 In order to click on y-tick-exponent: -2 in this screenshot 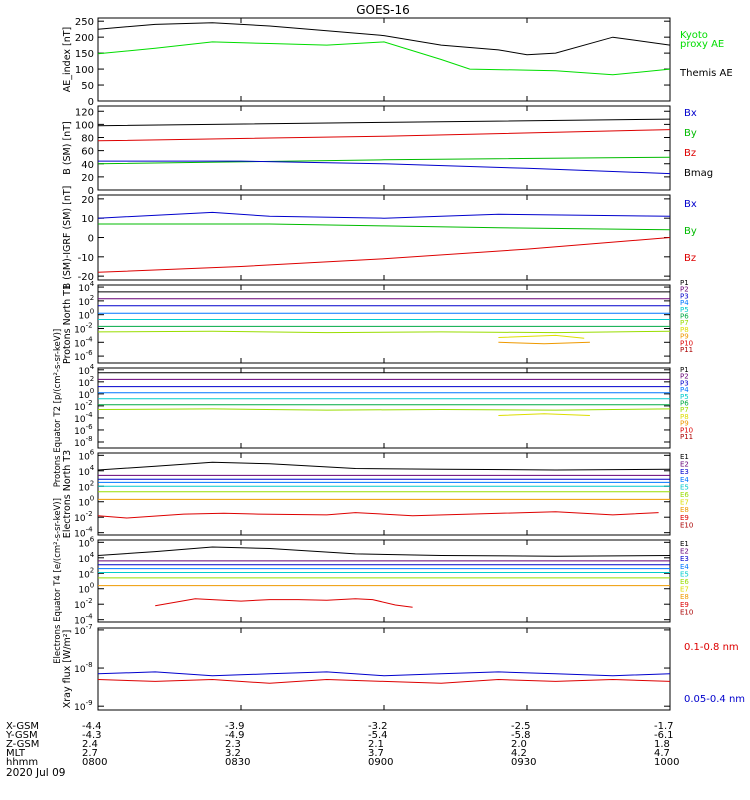, I will do `click(89, 403)`.